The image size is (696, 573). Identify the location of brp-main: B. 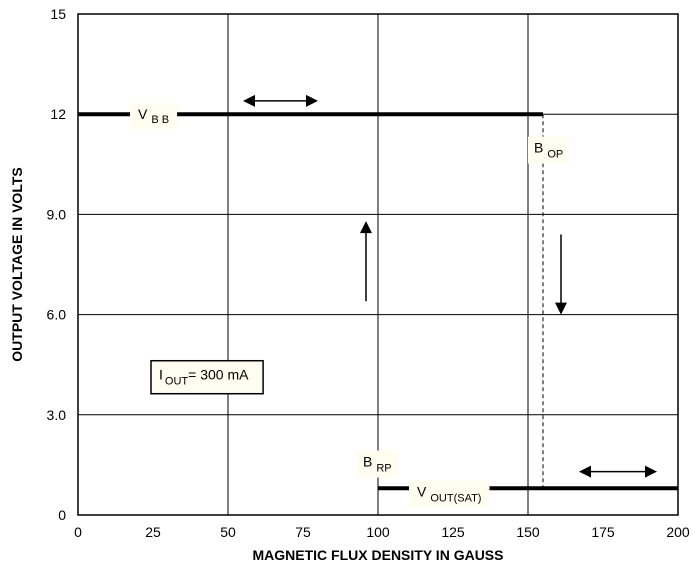
(367, 462).